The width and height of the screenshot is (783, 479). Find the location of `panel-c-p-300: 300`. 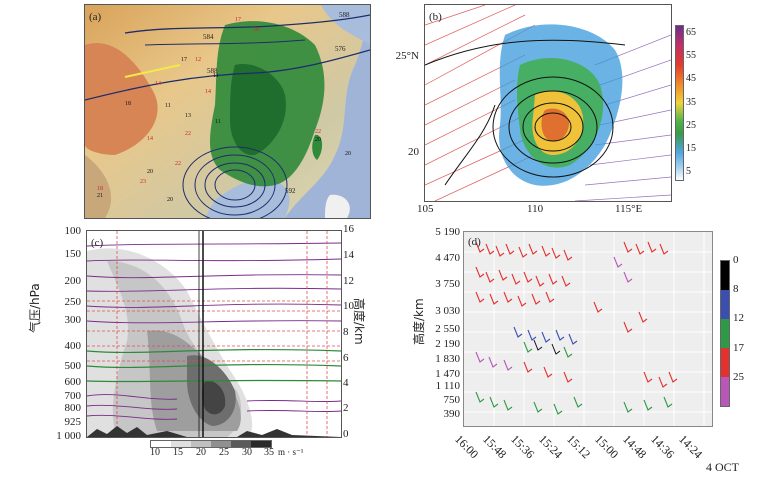

panel-c-p-300: 300 is located at coordinates (73, 320).